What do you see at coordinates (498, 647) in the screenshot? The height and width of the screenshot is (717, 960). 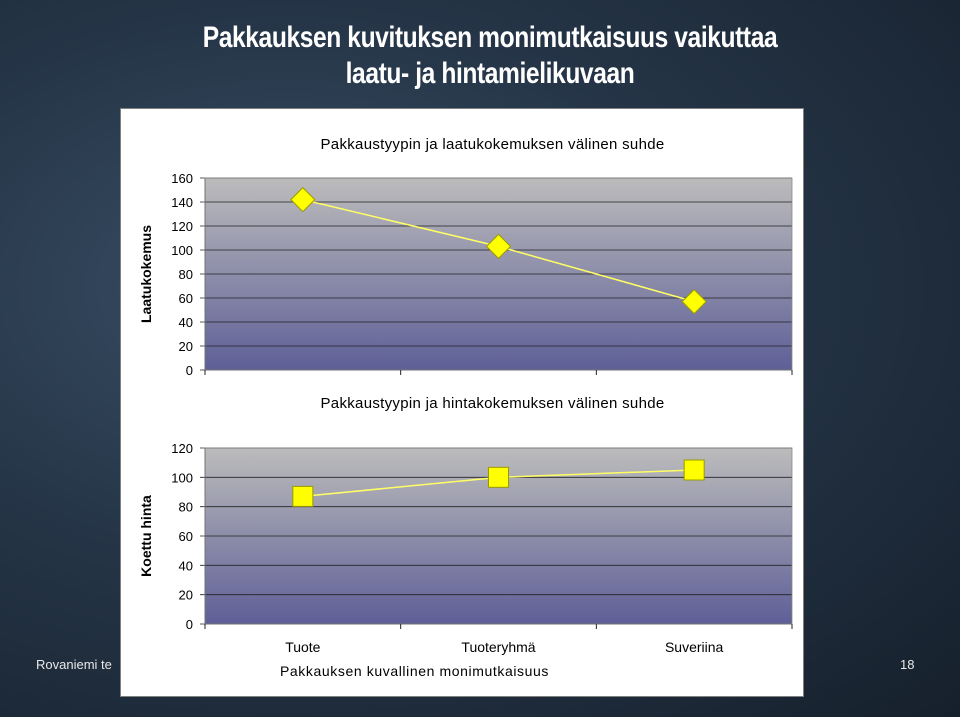 I see `x-category-label: Tuoteryhmä` at bounding box center [498, 647].